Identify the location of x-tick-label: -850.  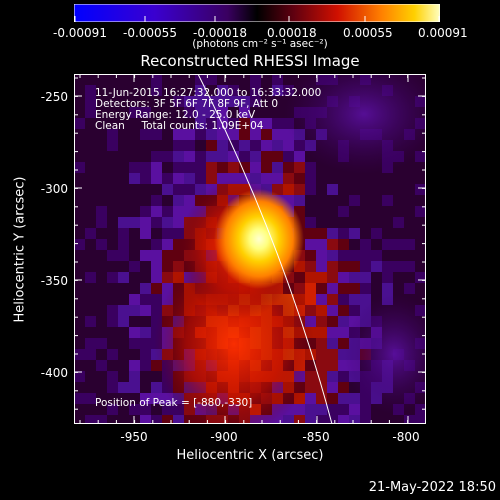
(316, 437).